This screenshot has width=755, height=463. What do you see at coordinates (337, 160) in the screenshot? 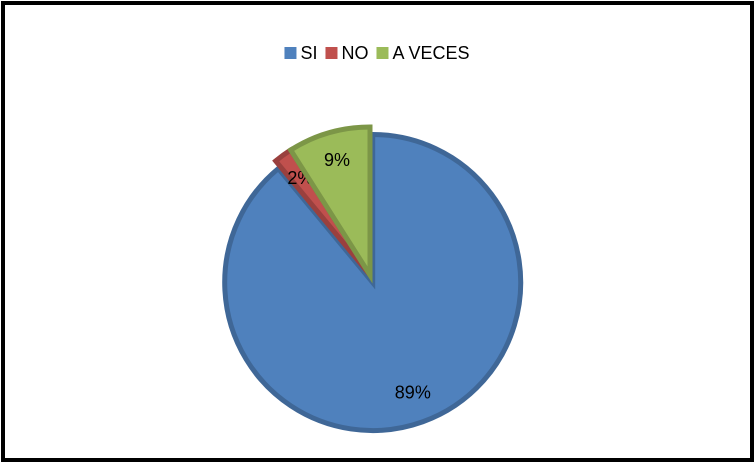
I see `data-label: 9%` at bounding box center [337, 160].